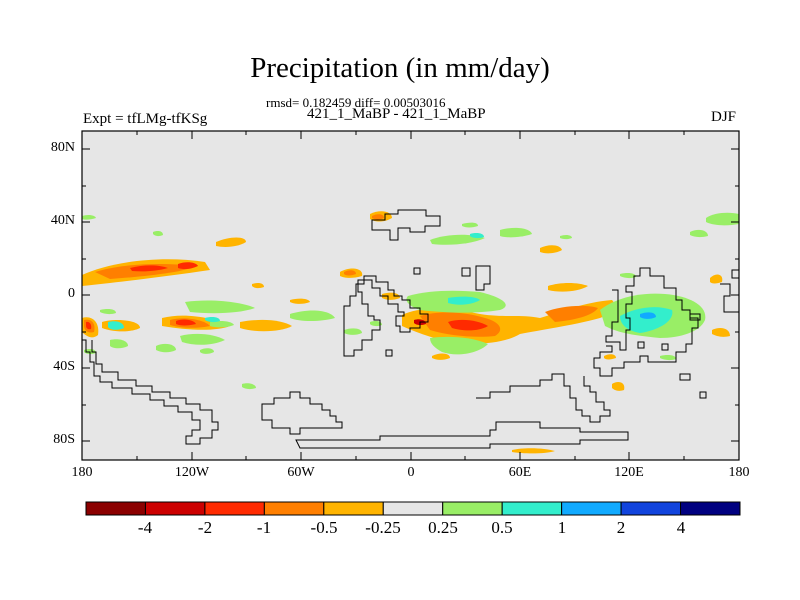  Describe the element at coordinates (64, 439) in the screenshot. I see `y-tick-label: 80S` at that location.